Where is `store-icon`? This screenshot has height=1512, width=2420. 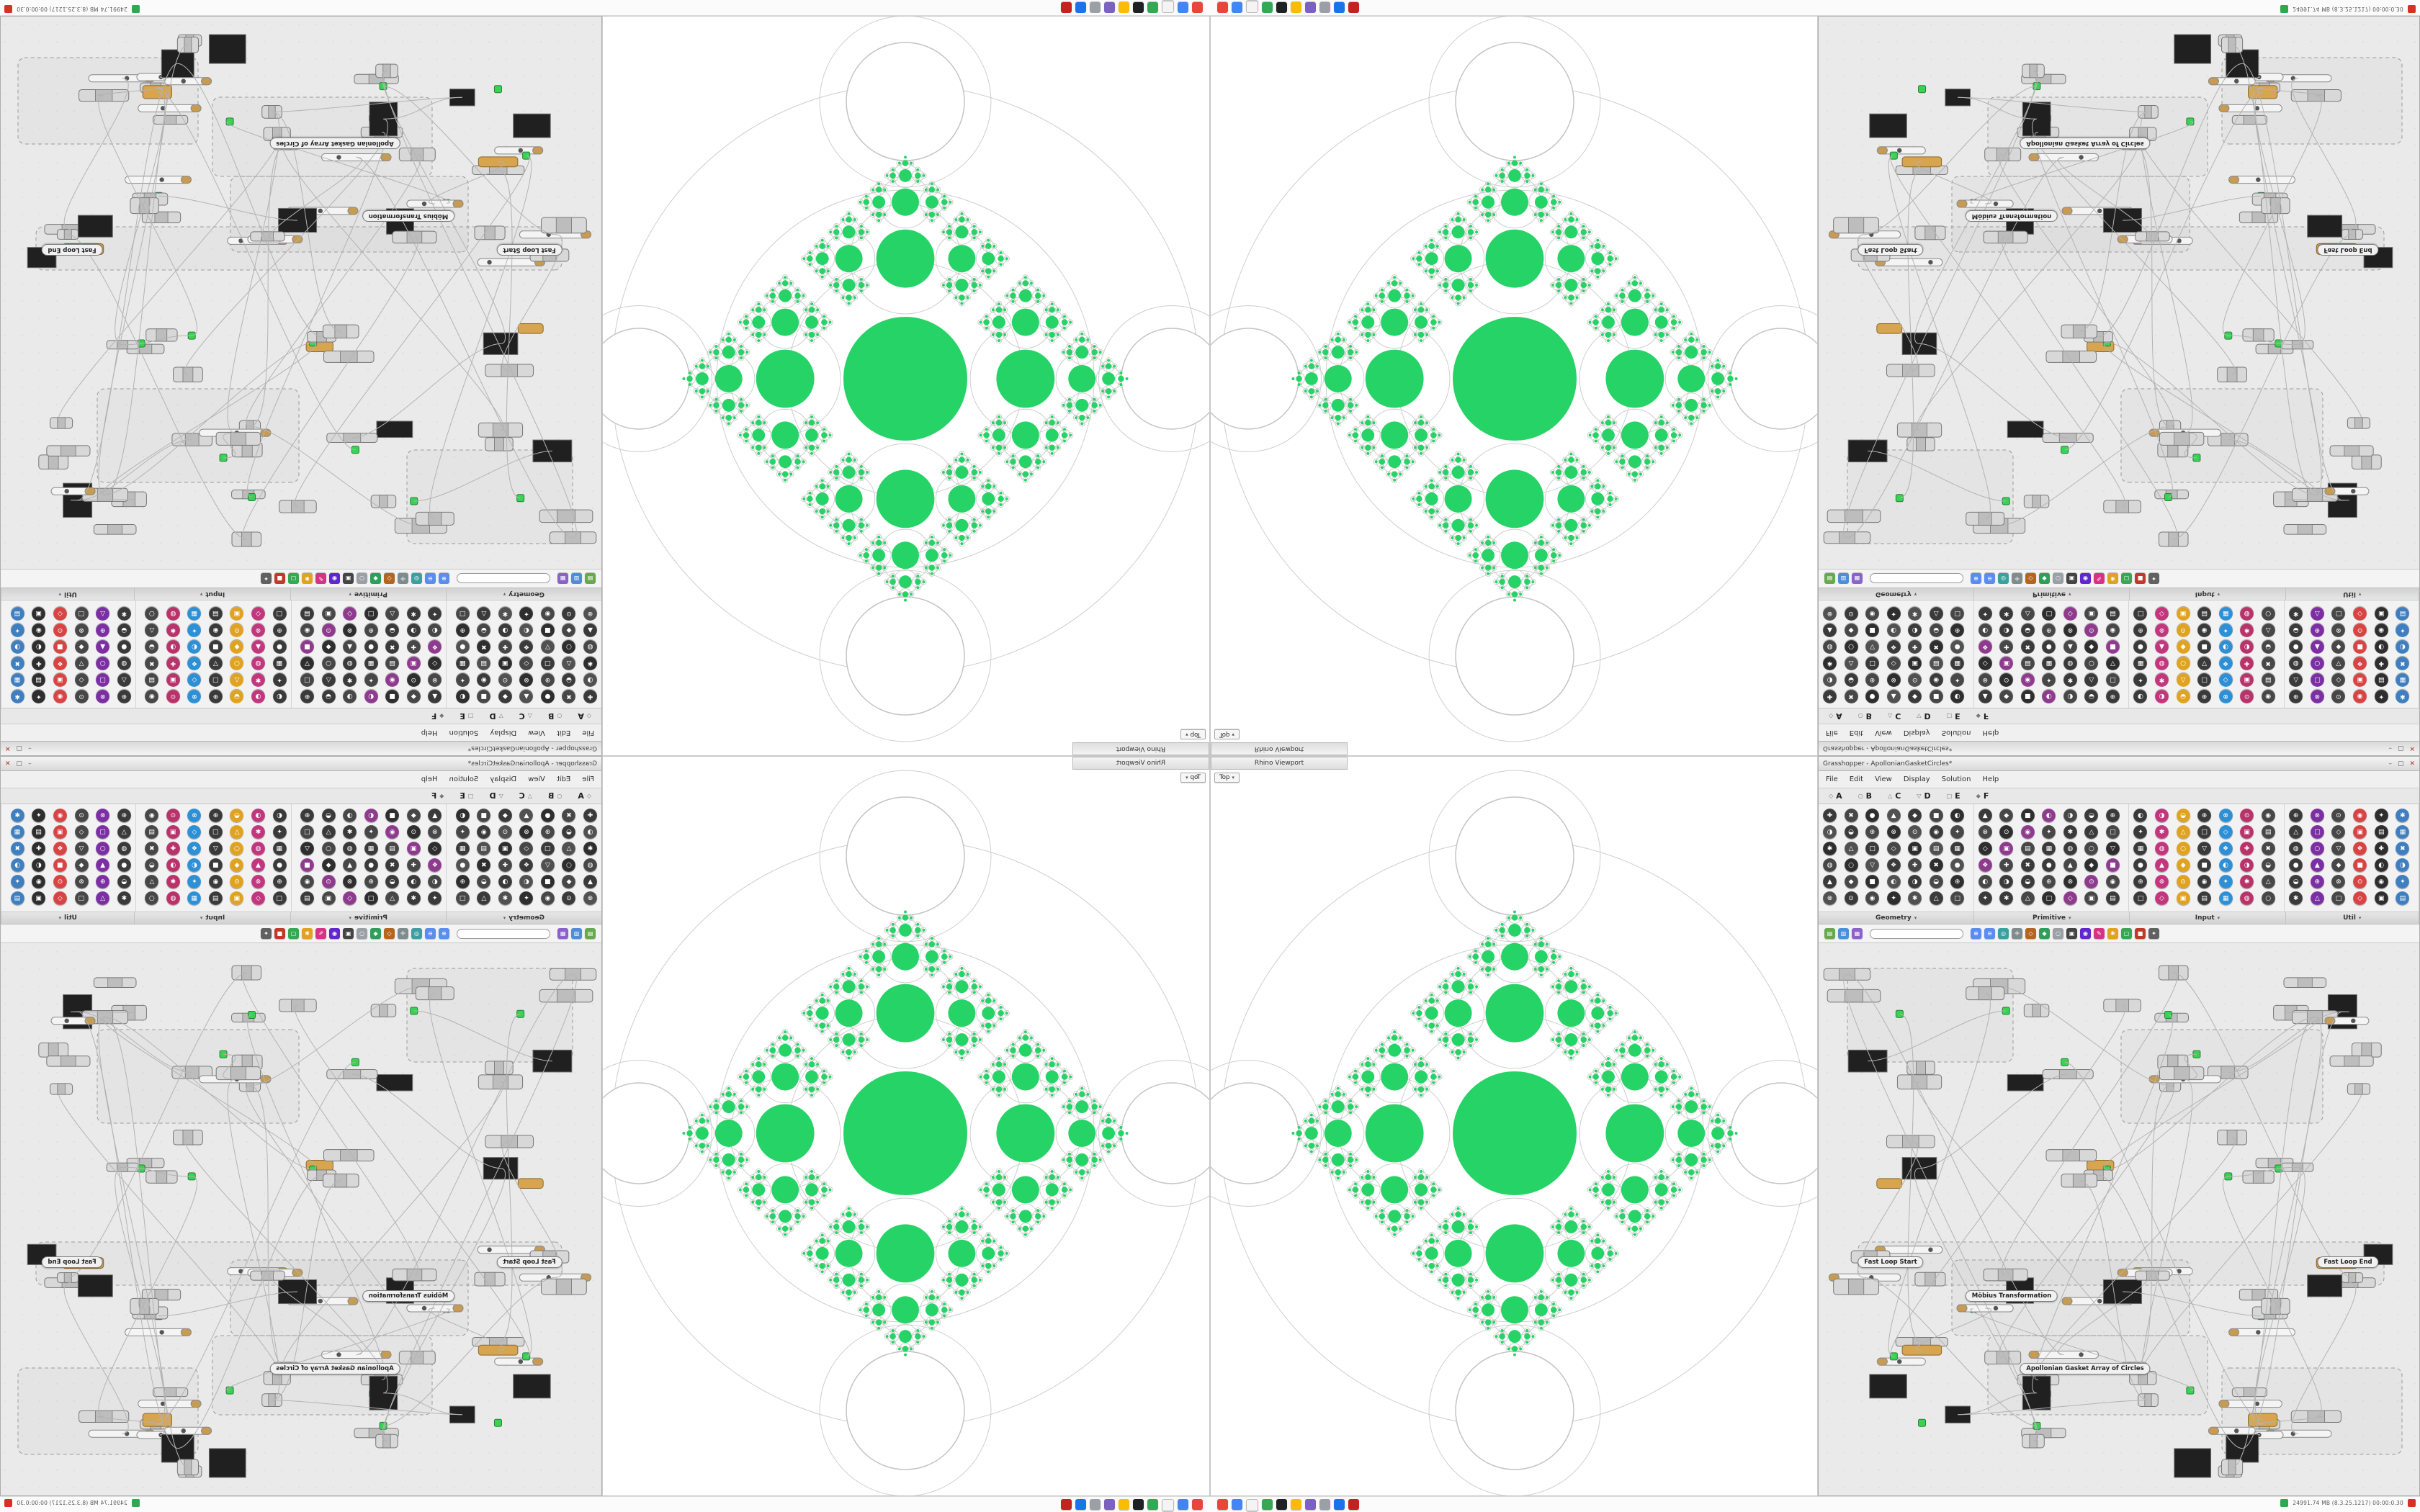 store-icon is located at coordinates (1080, 1504).